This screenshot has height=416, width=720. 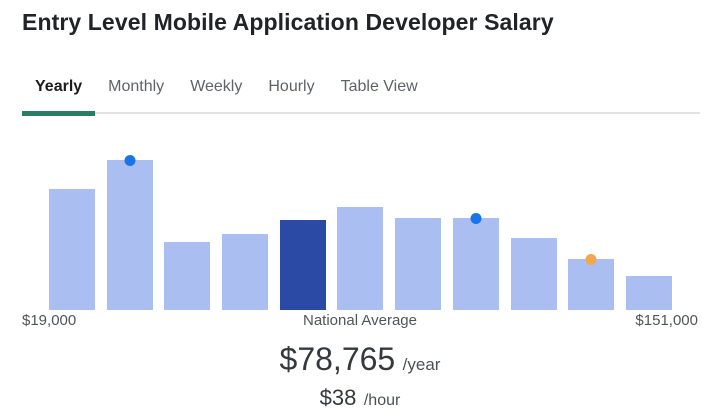 What do you see at coordinates (291, 86) in the screenshot?
I see `tab-hourly: Hourly` at bounding box center [291, 86].